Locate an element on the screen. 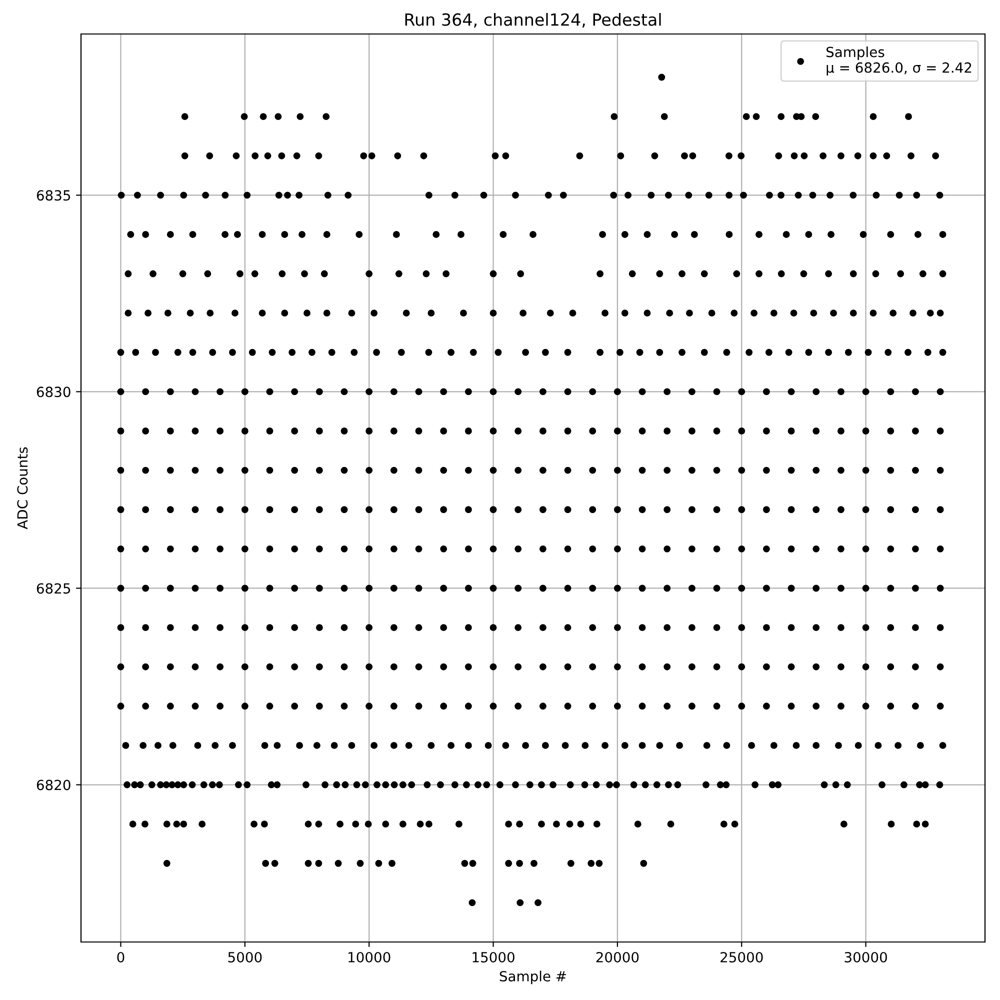 The image size is (1000, 1000). y-tick-label: 6830 is located at coordinates (53, 392).